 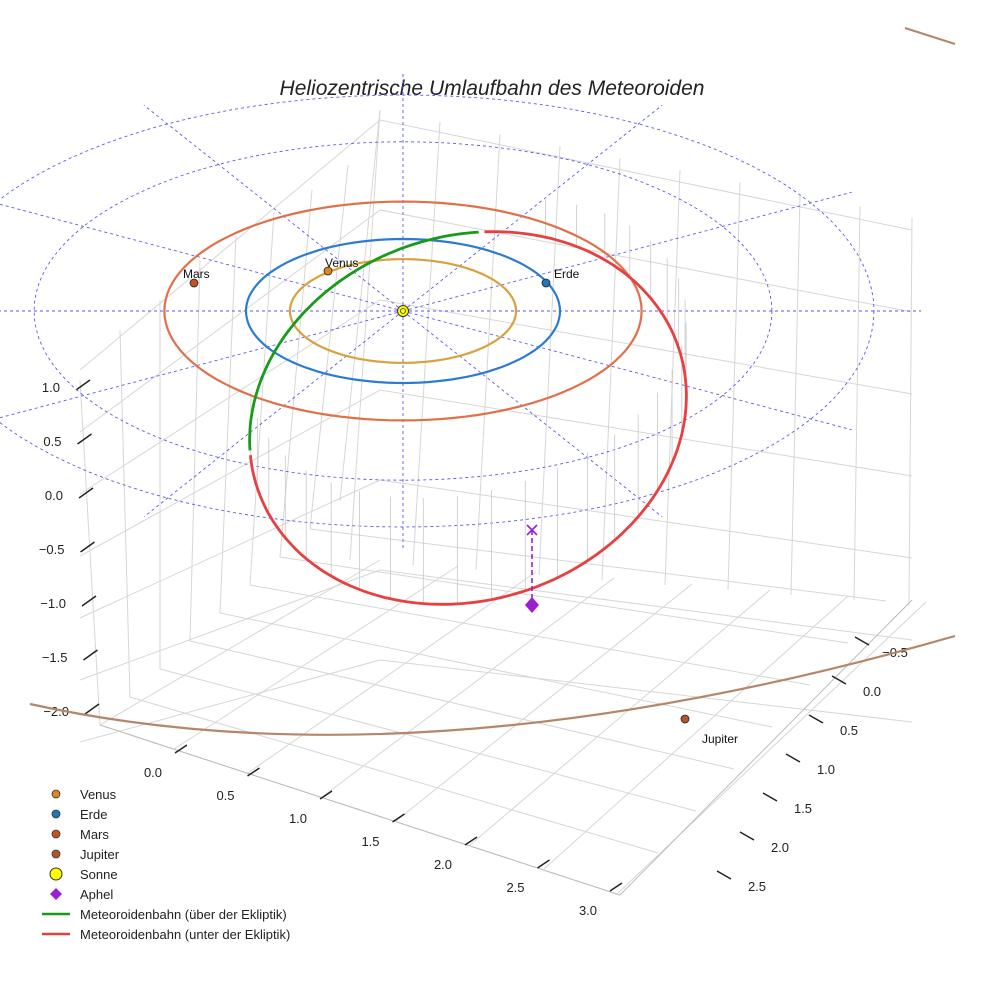 I want to click on x-tick-label: 3.0, so click(x=588, y=910).